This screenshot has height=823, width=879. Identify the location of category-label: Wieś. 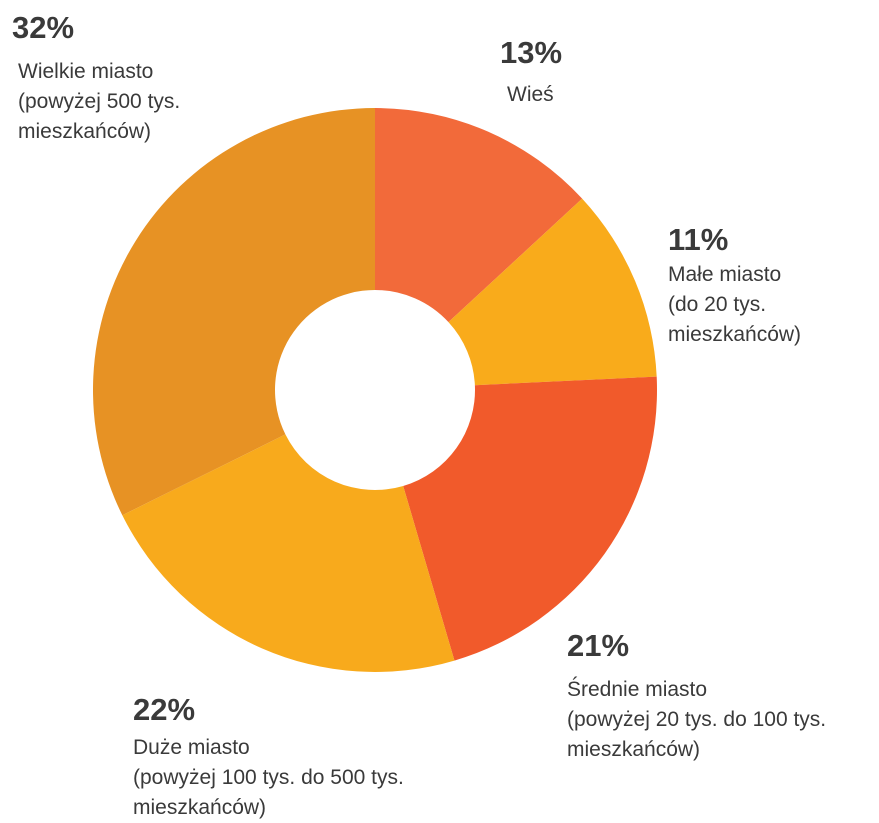
(530, 94).